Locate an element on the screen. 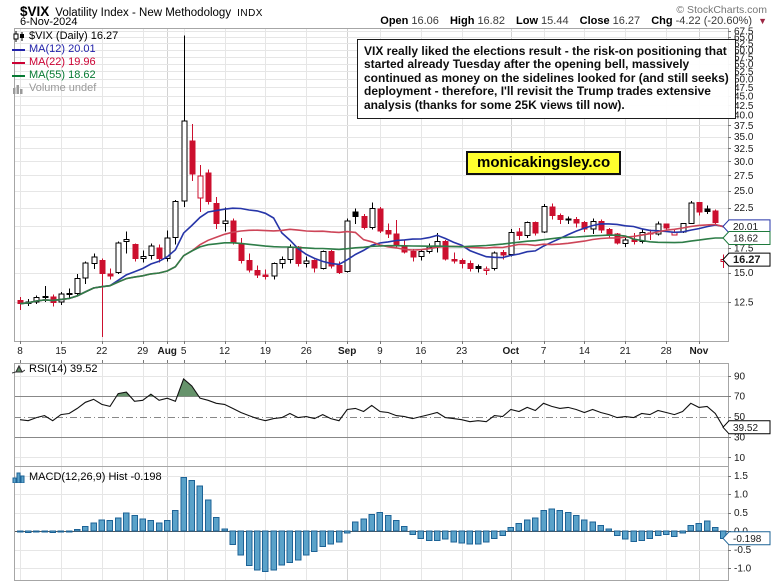  svg-text: 37.5 is located at coordinates (744, 126).